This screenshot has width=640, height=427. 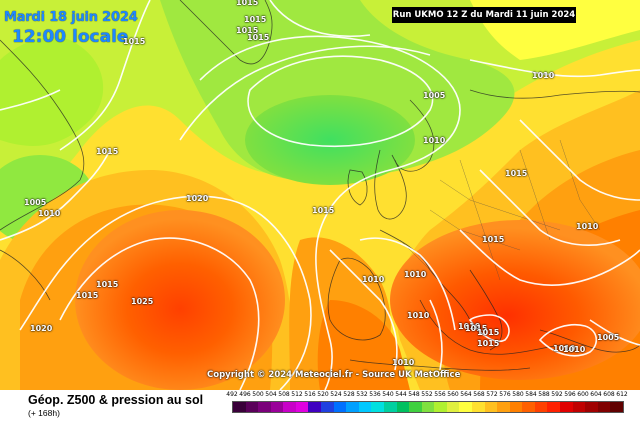 I want to click on legend-tick: 552, so click(x=427, y=394).